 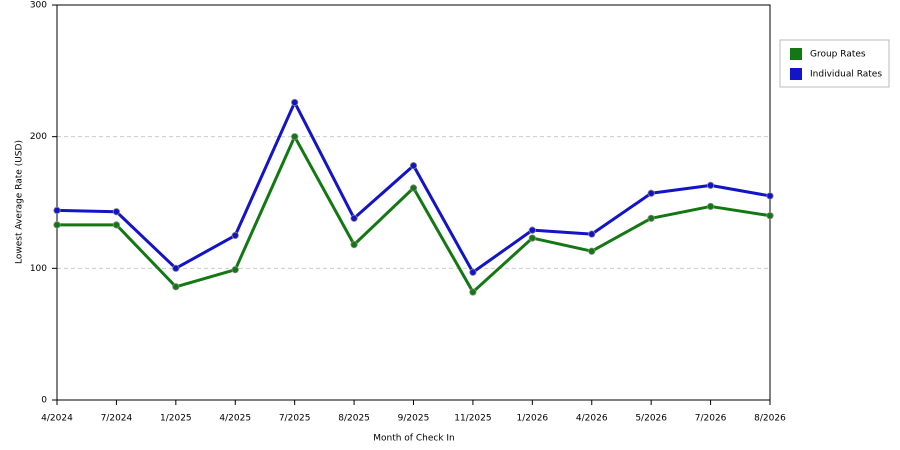 I want to click on x-tick-label: 7/2024, so click(x=117, y=419).